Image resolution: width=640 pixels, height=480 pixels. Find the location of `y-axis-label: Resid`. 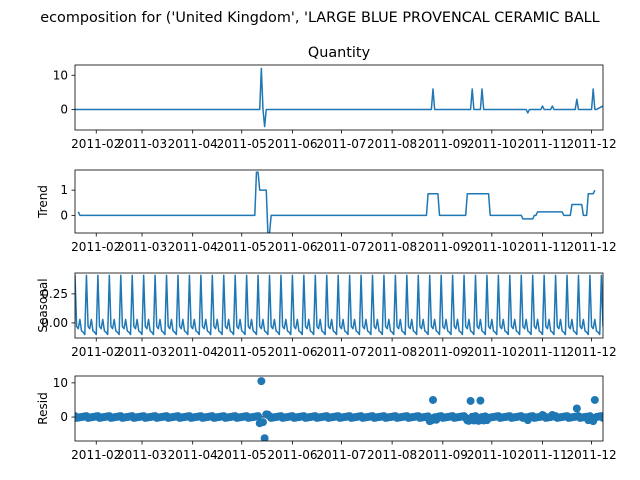

y-axis-label: Resid is located at coordinates (43, 408).